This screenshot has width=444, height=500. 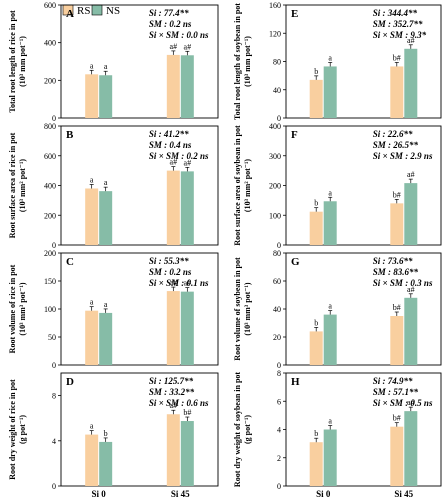 I want to click on anova-stat: SM : 0.4 ns, so click(x=170, y=145).